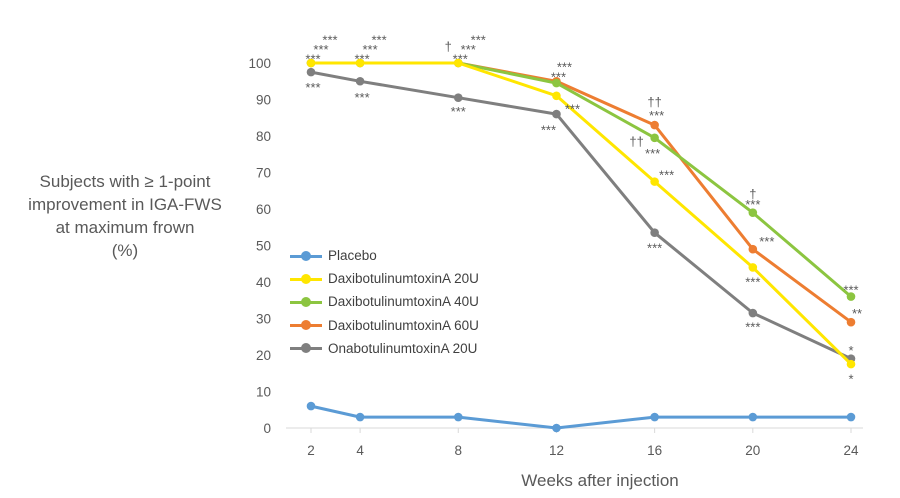 Image resolution: width=900 pixels, height=498 pixels. What do you see at coordinates (851, 450) in the screenshot?
I see `x-tick-label: 24` at bounding box center [851, 450].